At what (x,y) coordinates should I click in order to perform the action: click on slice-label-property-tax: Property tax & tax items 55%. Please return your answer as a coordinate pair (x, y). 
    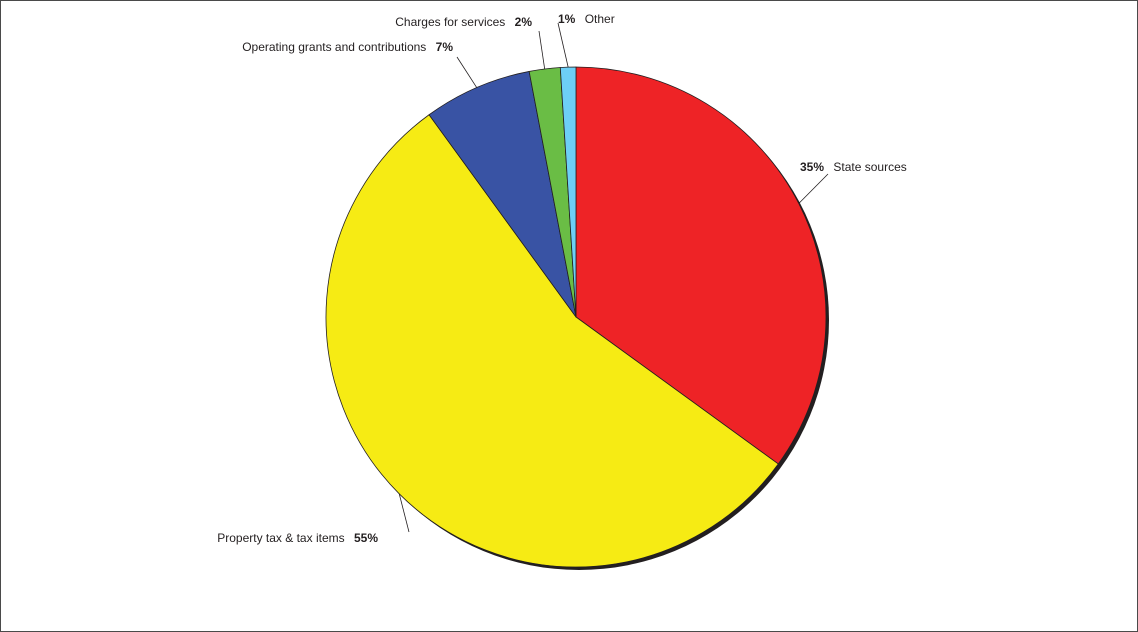
    Looking at the image, I should click on (297, 538).